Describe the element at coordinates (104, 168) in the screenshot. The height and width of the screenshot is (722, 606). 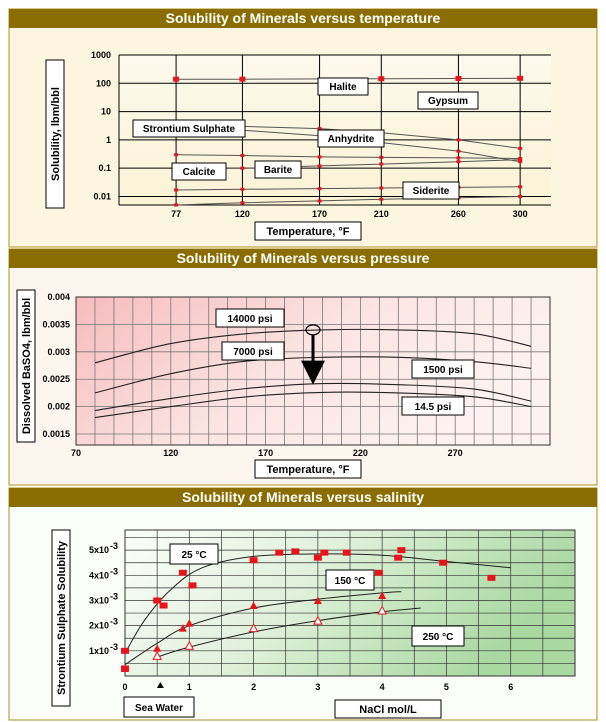
I see `p1-ytick-label: 0.1` at that location.